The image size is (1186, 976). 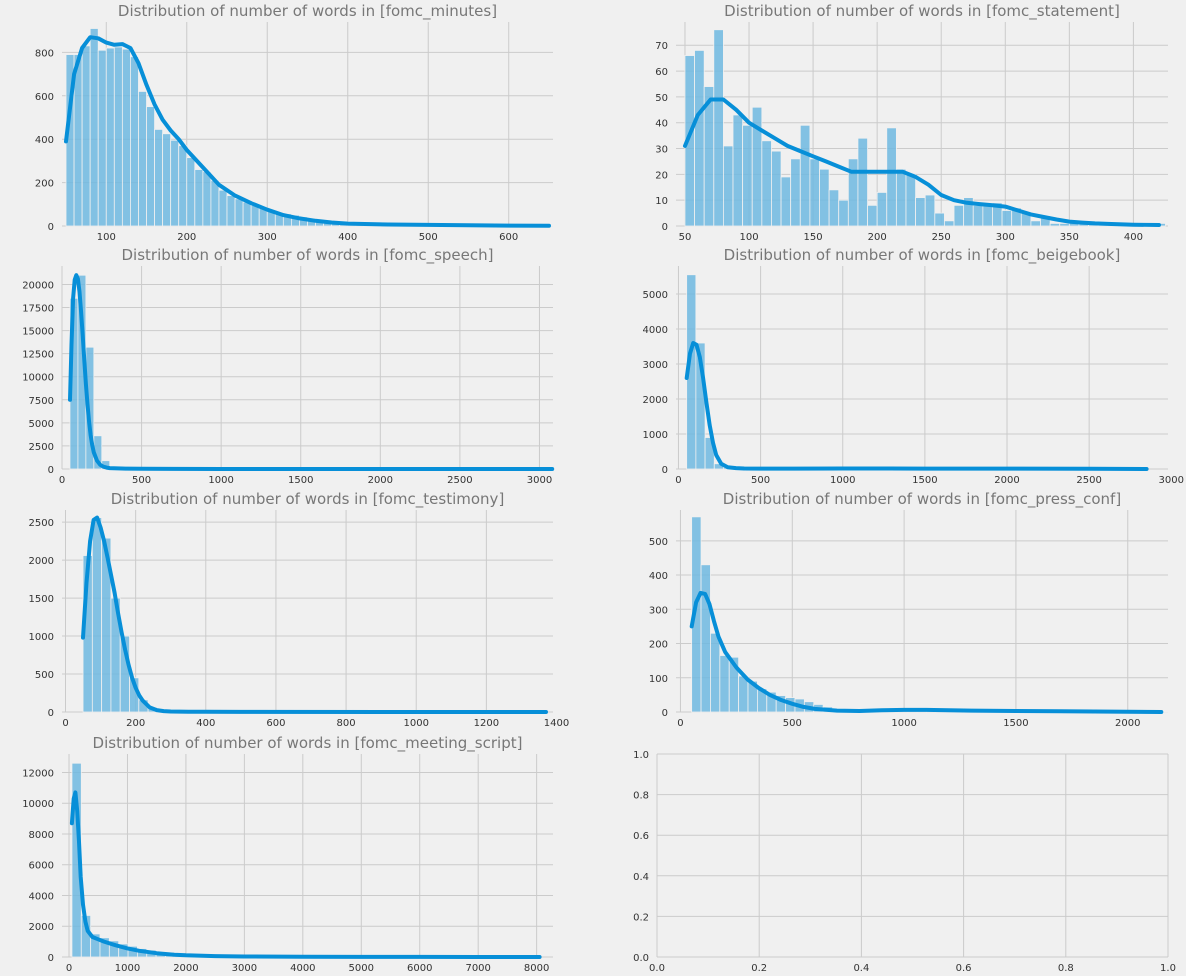 I want to click on y-tick-label: 12500, so click(x=38, y=355).